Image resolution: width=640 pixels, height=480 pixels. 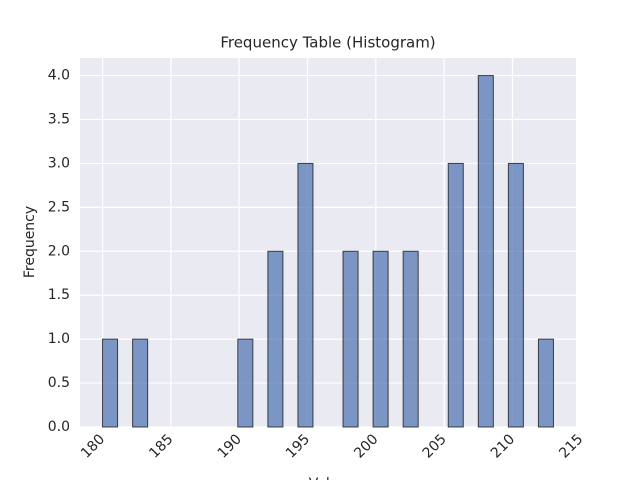 What do you see at coordinates (328, 478) in the screenshot?
I see `x-axis-label: Value` at bounding box center [328, 478].